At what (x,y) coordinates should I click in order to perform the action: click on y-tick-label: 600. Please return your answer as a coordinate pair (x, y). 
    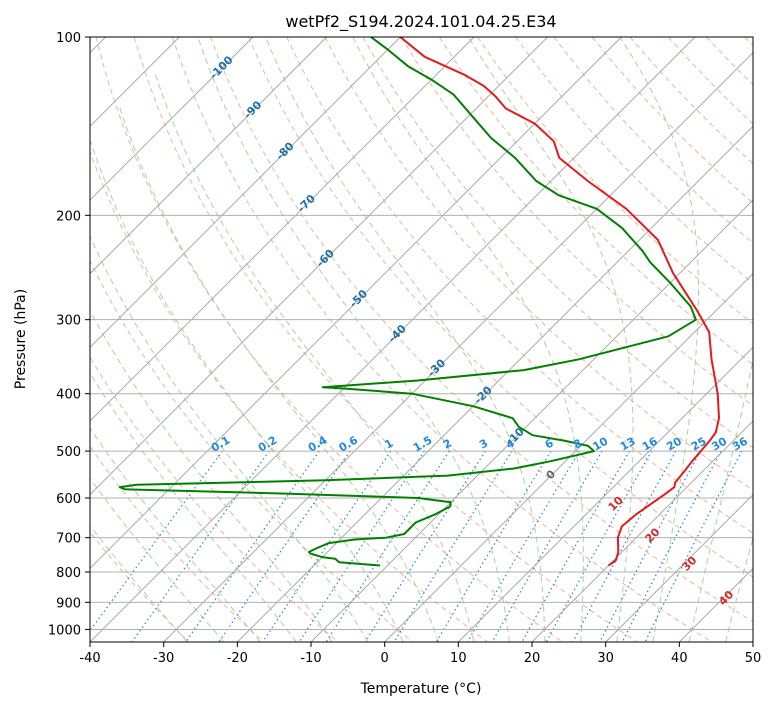
    Looking at the image, I should click on (68, 499).